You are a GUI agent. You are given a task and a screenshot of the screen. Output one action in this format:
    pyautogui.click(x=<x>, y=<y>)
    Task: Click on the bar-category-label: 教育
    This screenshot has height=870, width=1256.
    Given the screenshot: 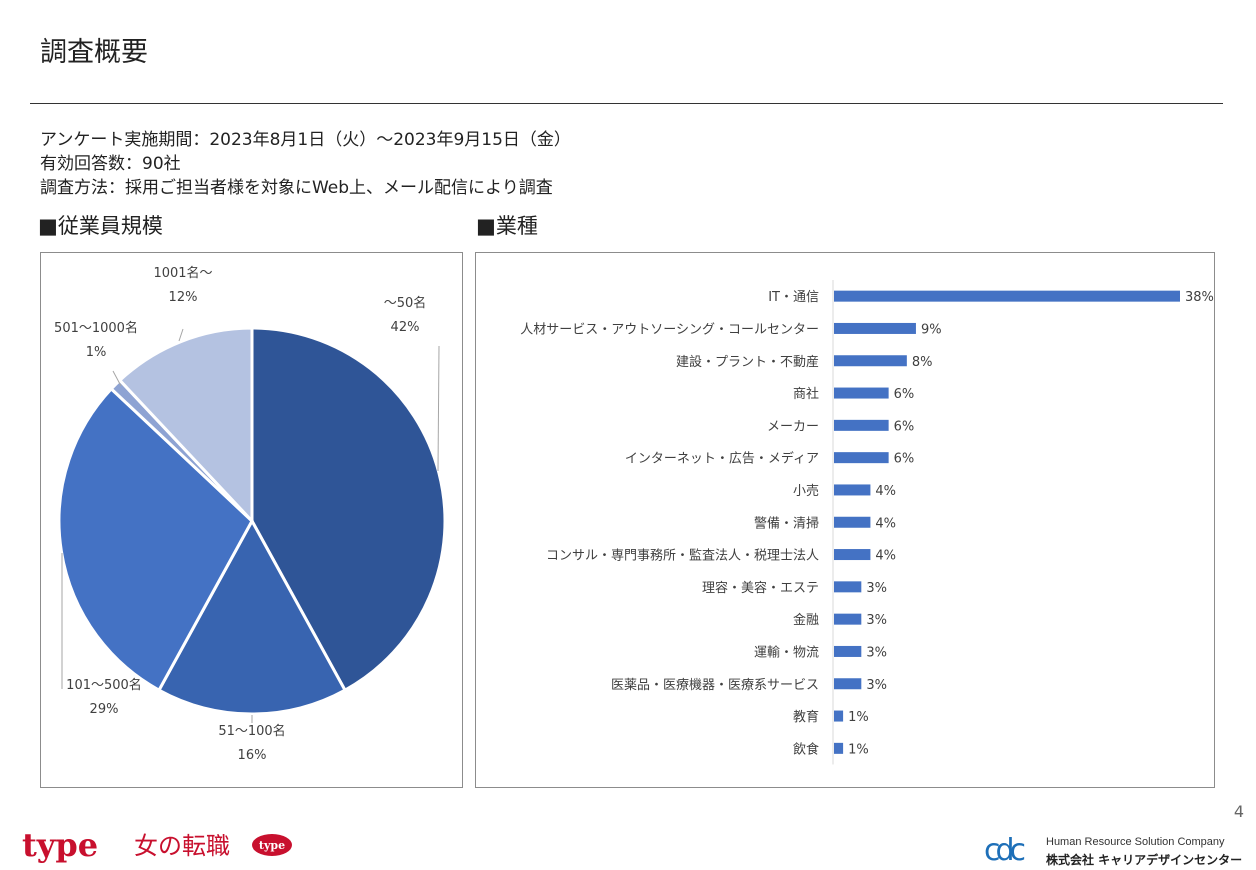 What is the action you would take?
    pyautogui.click(x=806, y=717)
    